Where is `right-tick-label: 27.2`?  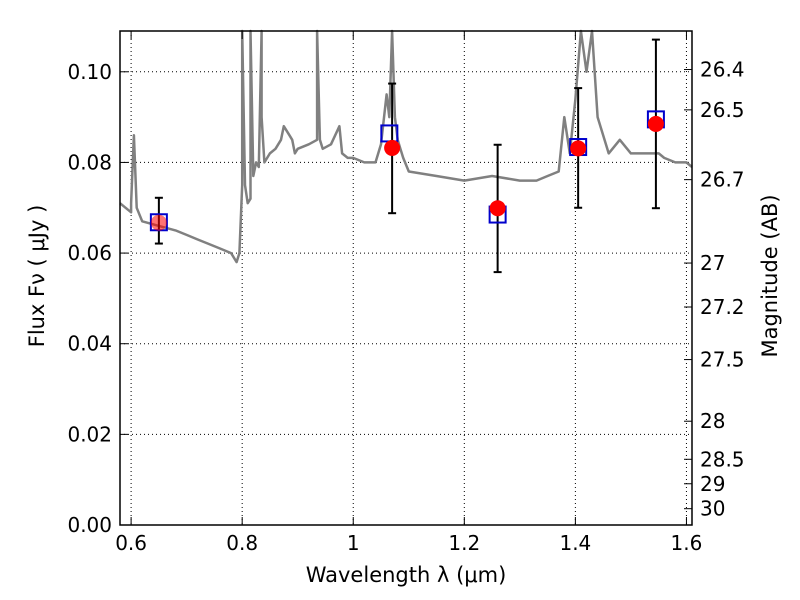 right-tick-label: 27.2 is located at coordinates (722, 307).